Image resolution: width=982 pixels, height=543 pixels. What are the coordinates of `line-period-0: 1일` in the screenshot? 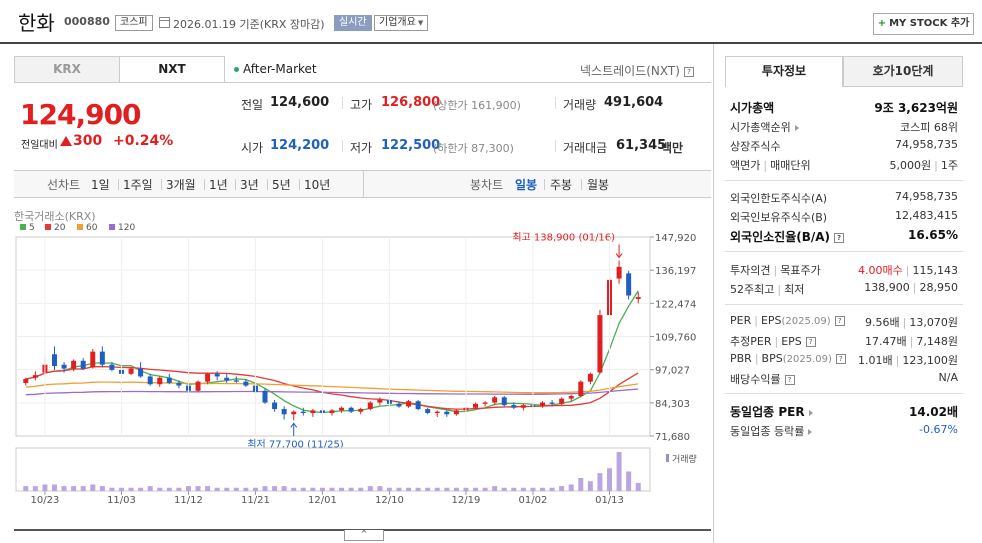 It's located at (100, 185).